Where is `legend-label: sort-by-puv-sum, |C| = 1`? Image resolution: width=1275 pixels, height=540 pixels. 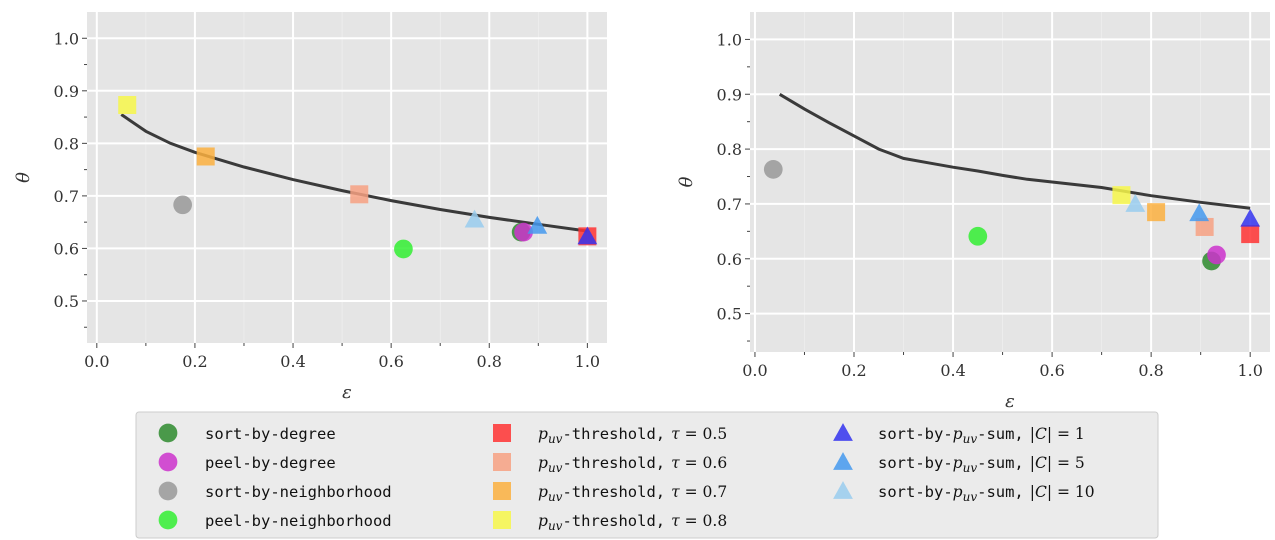 legend-label: sort-by-puv-sum, |C| = 1 is located at coordinates (981, 435).